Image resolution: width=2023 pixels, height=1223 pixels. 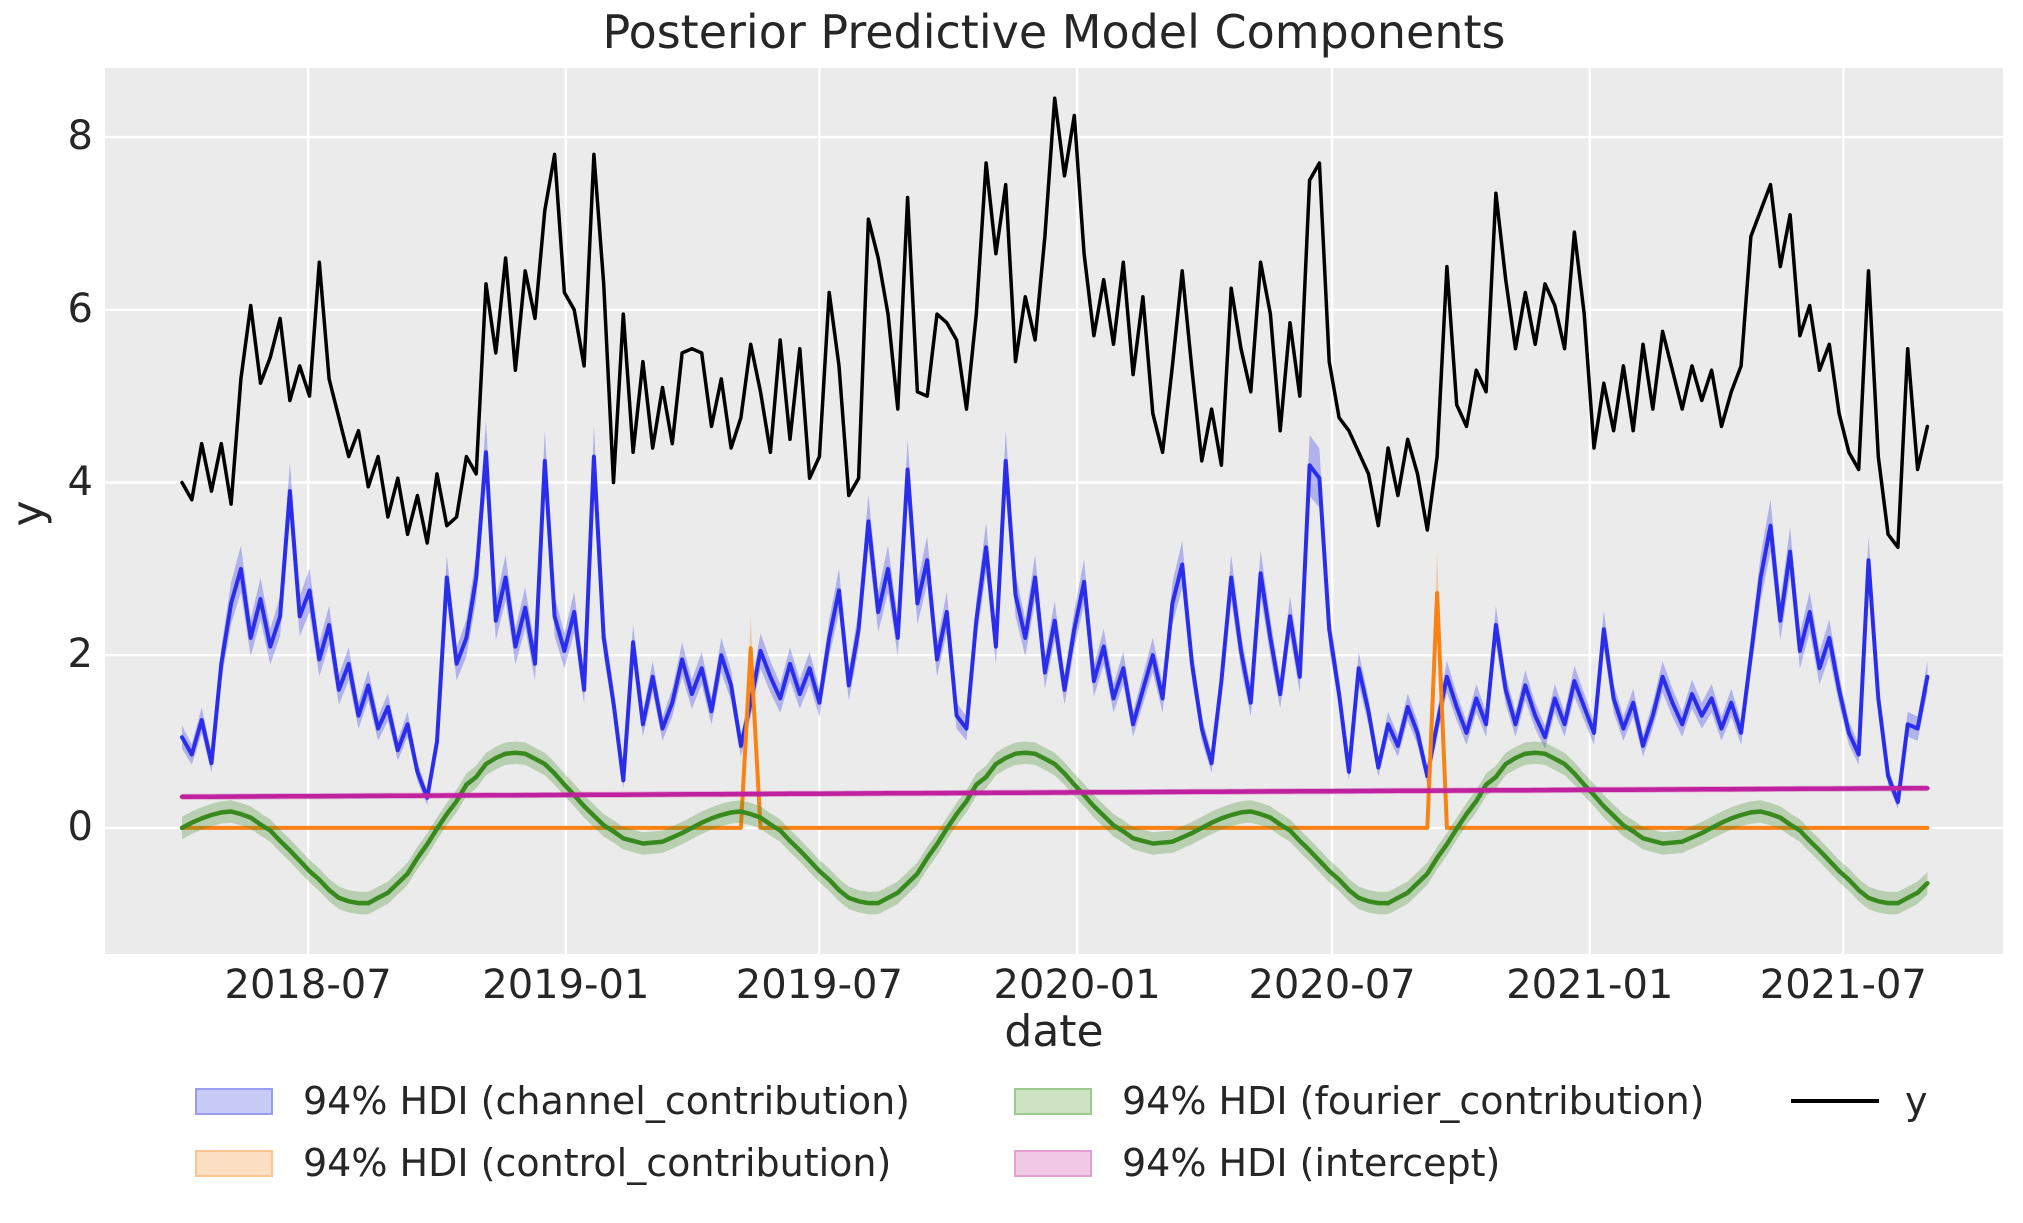 I want to click on series-line-fourier_contribution, so click(x=1054, y=828).